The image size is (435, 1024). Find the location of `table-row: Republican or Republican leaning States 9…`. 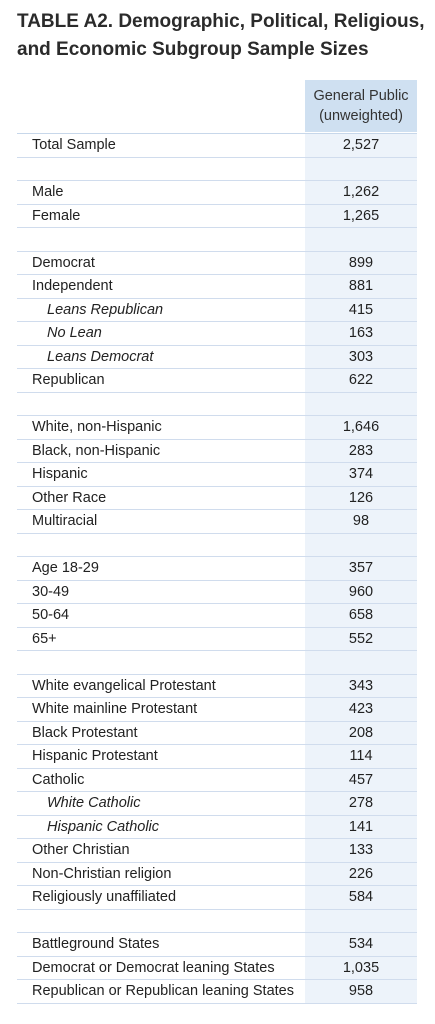

table-row: Republican or Republican leaning States 9… is located at coordinates (217, 992).